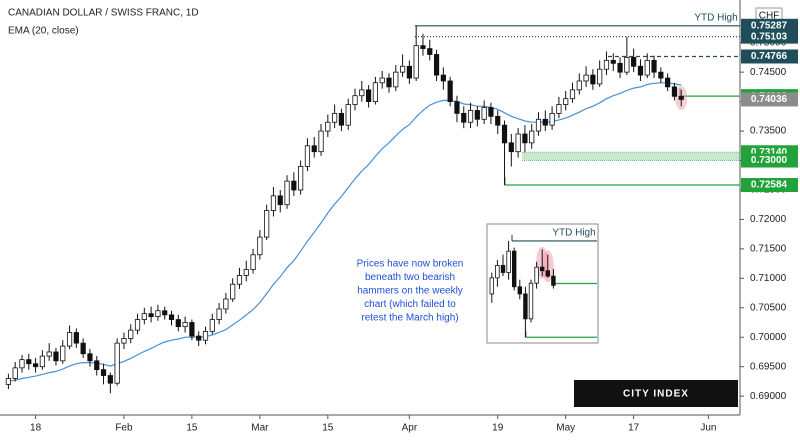 Image resolution: width=800 pixels, height=443 pixels. I want to click on level-label: 0.72584, so click(769, 185).